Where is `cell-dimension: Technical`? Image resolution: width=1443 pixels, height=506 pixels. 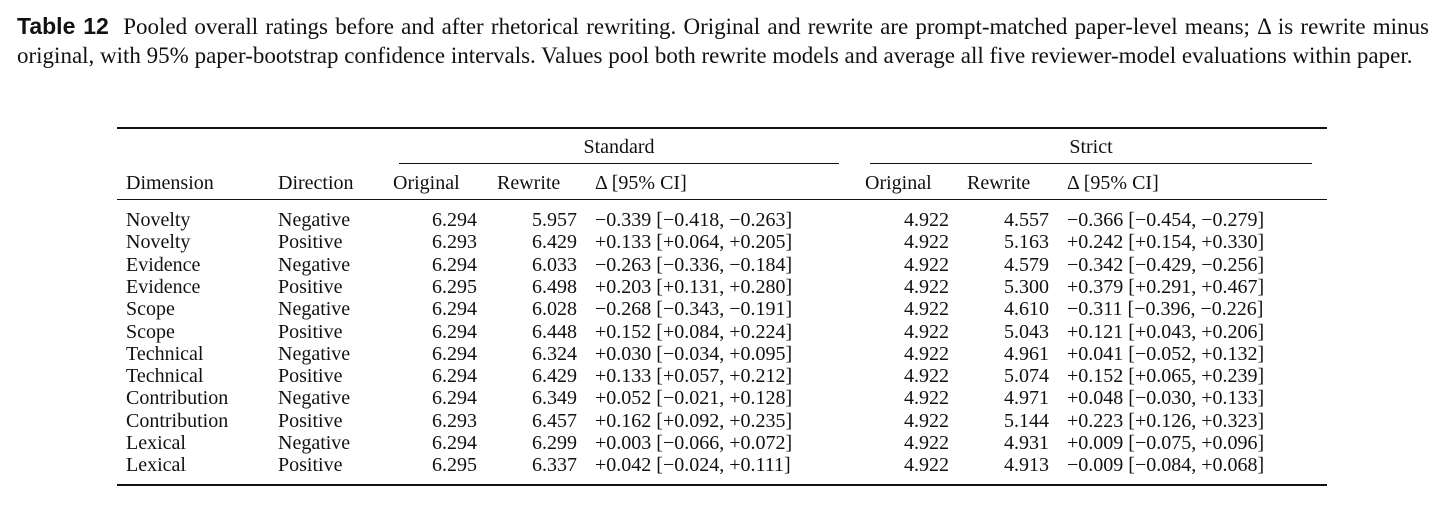
cell-dimension: Technical is located at coordinates (165, 353).